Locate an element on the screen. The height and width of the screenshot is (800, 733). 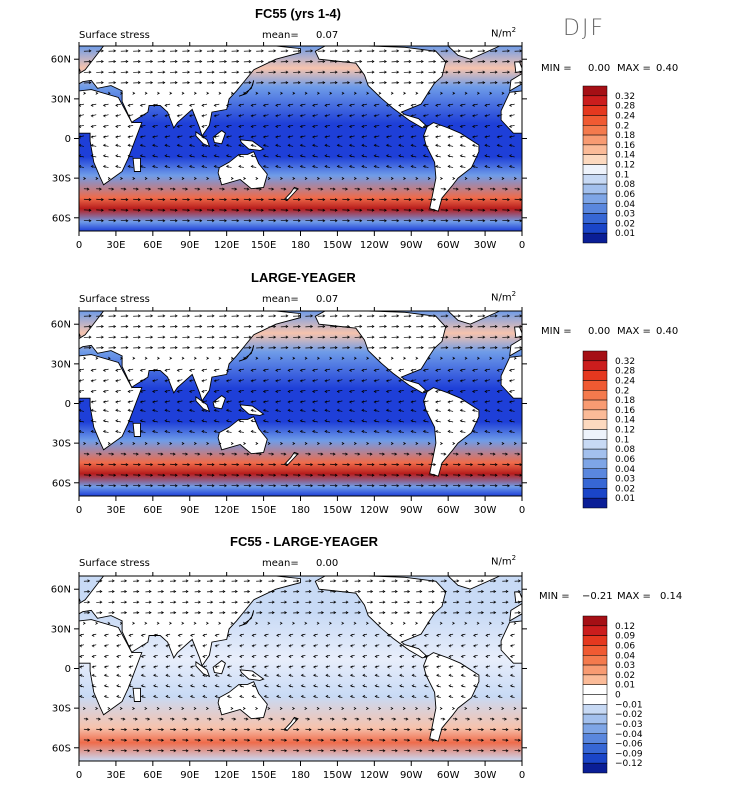
land-sumatra is located at coordinates (203, 404).